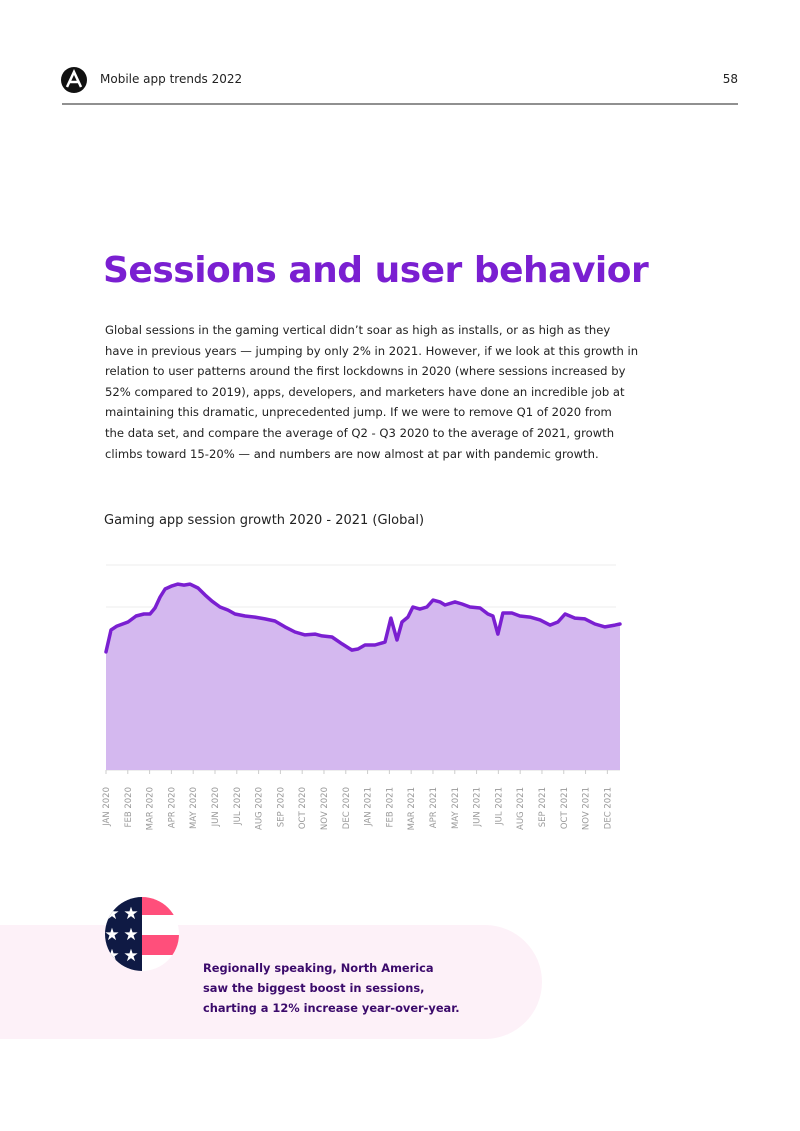 The height and width of the screenshot is (1131, 800). I want to click on x-tick-label: JUN 2020, so click(216, 807).